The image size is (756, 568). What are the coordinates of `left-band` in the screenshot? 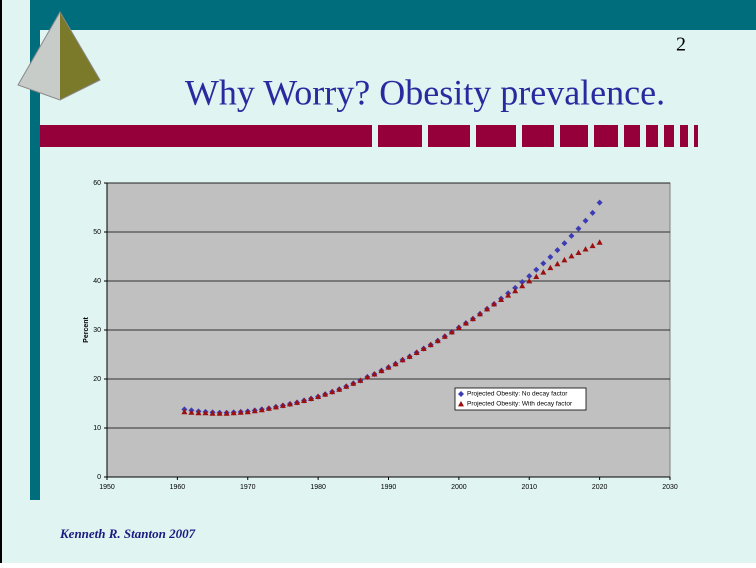 It's located at (35, 265).